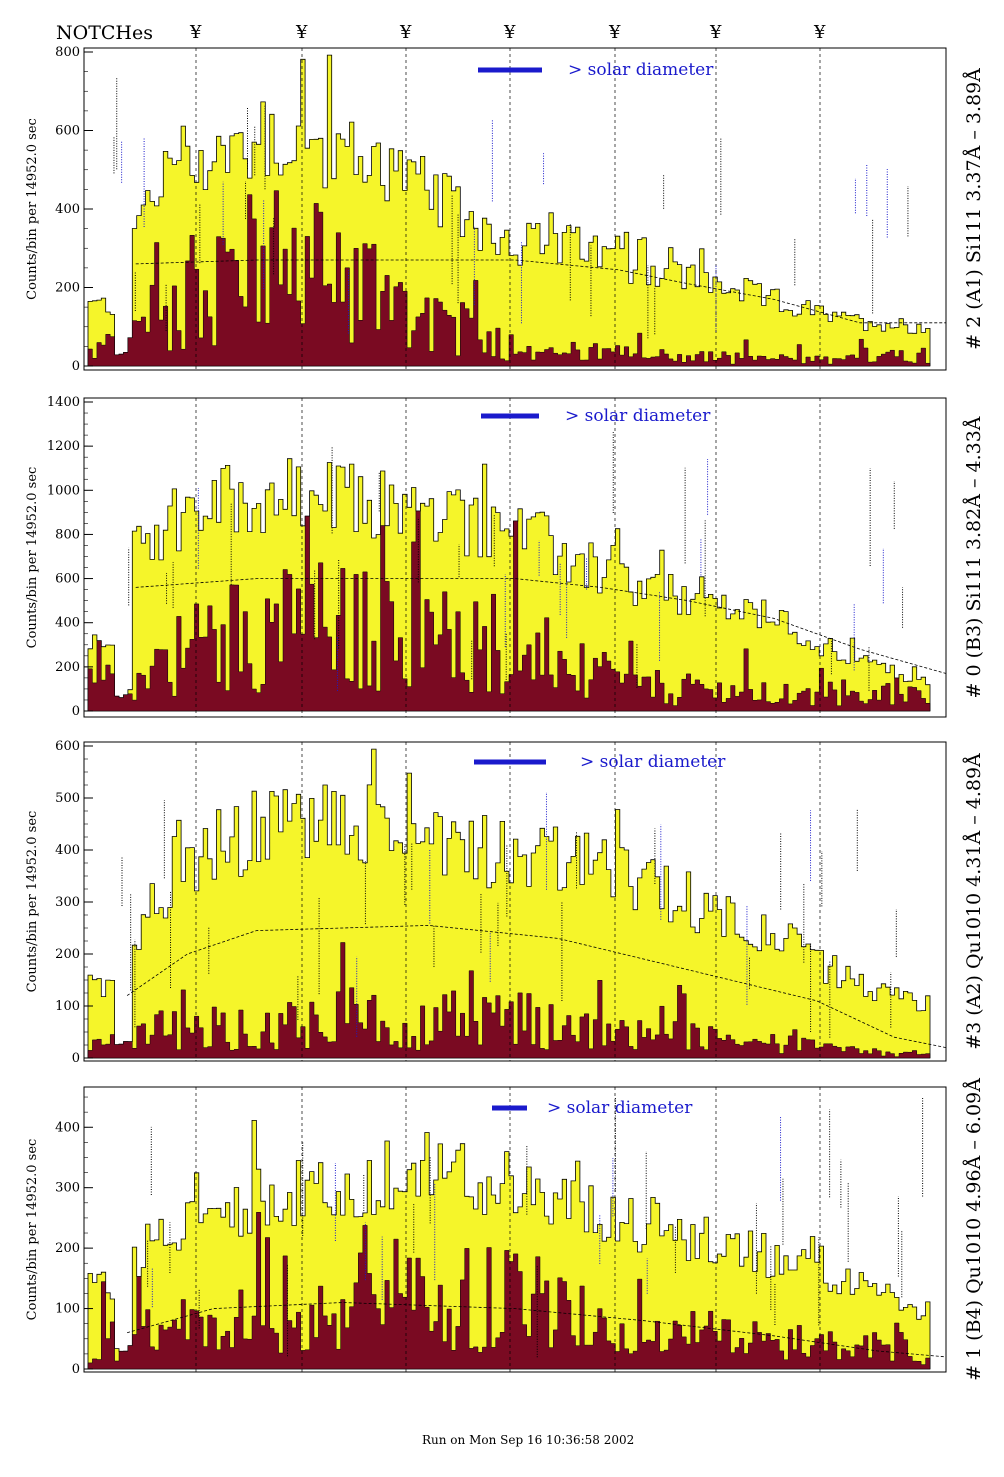 The image size is (1004, 1477). I want to click on yellow-histogram, so click(509, 1245).